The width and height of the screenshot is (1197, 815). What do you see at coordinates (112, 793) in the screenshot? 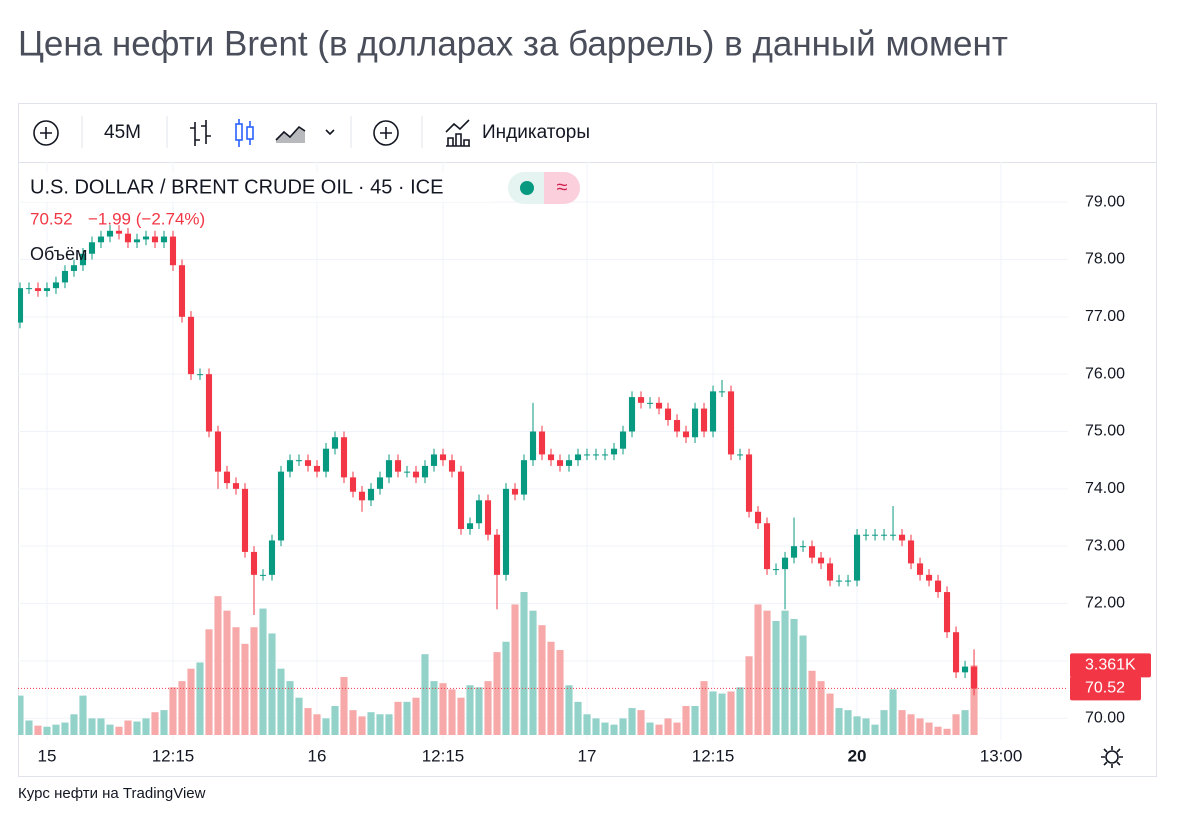
I see `footer-link: Курс нефти на TradingView` at bounding box center [112, 793].